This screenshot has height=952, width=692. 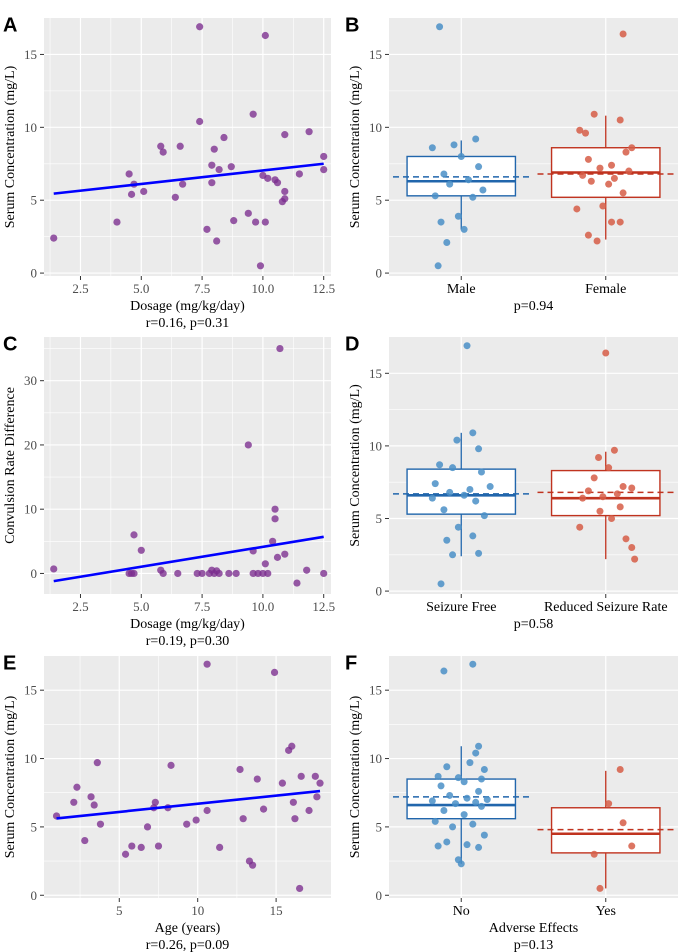 I want to click on x-tick-label: 12.5, so click(x=323, y=288).